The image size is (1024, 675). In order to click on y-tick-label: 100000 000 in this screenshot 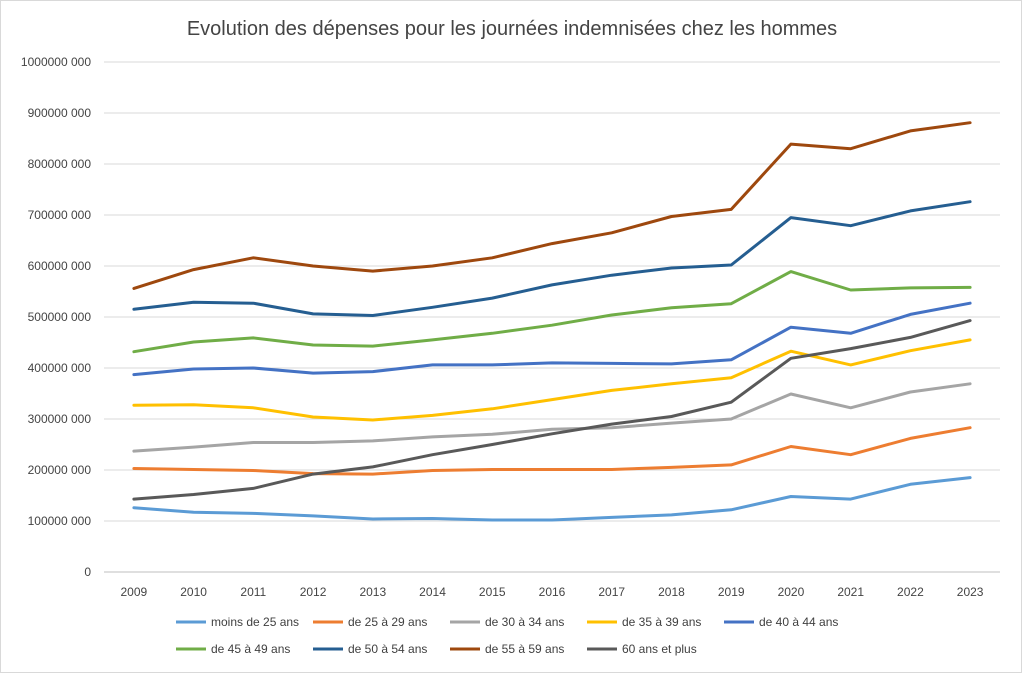, I will do `click(60, 521)`.